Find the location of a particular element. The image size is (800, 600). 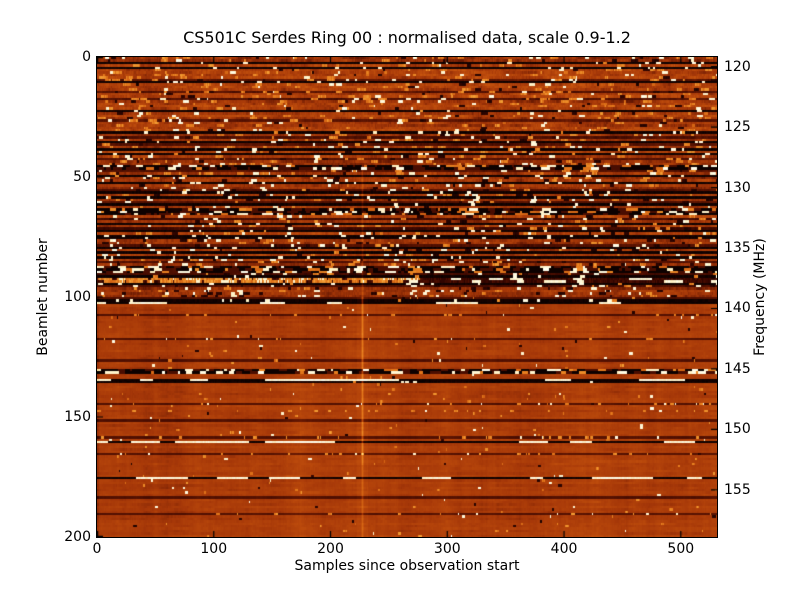

y-axis-label-right: Frequency (MHz) is located at coordinates (760, 297).